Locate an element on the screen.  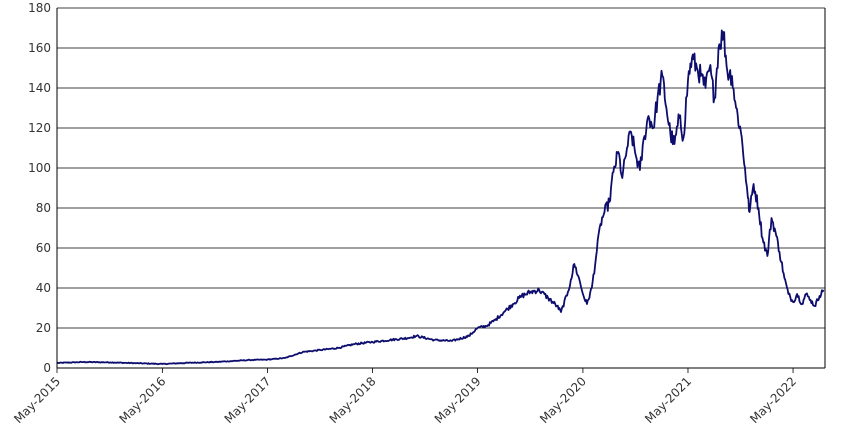
x-axis-ticks is located at coordinates (425, 370).